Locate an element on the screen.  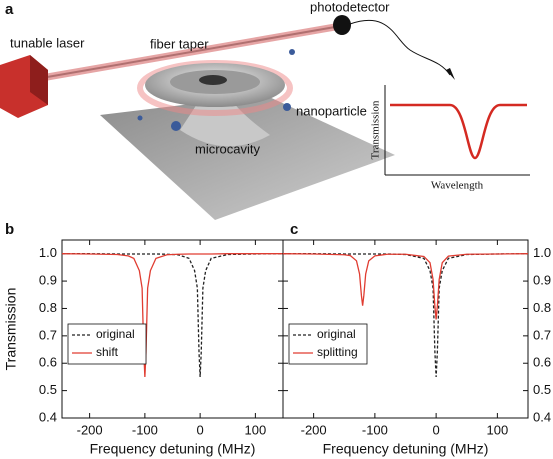
wire is located at coordinates (400, 47).